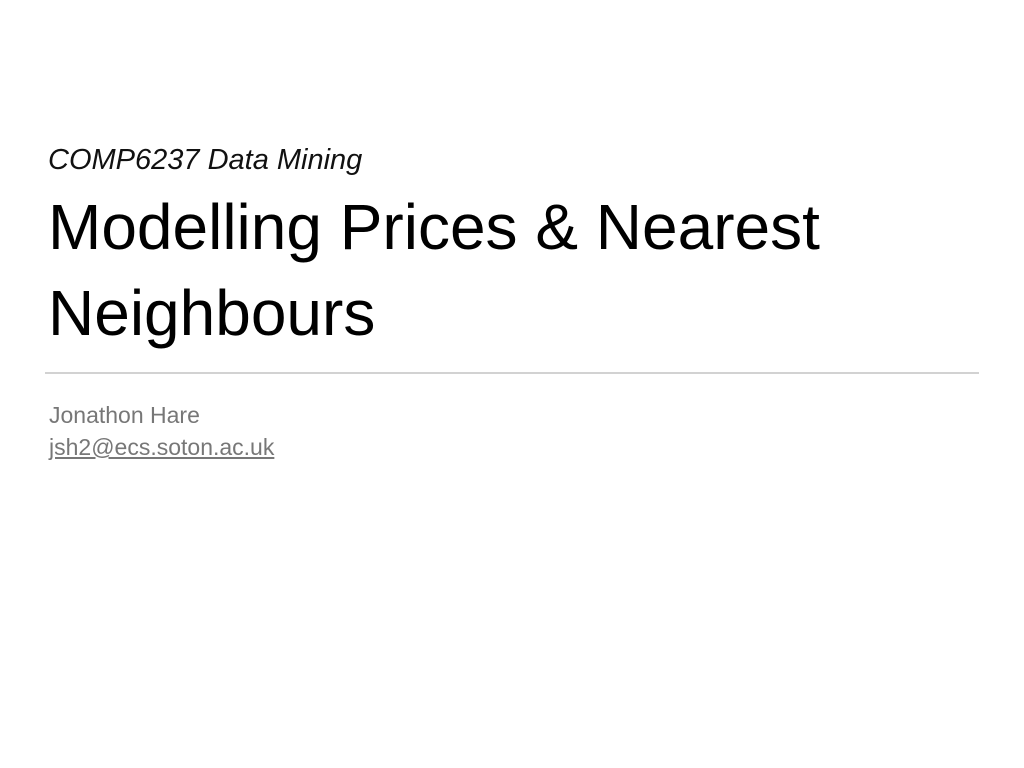 Image resolution: width=1024 pixels, height=768 pixels. Describe the element at coordinates (212, 313) in the screenshot. I see `slide-title-line-2: Neighbours` at that location.